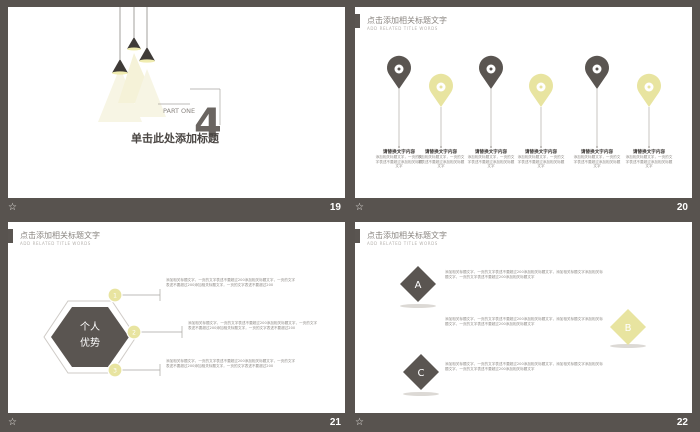  I want to click on hexagon-shape, so click(90, 337).